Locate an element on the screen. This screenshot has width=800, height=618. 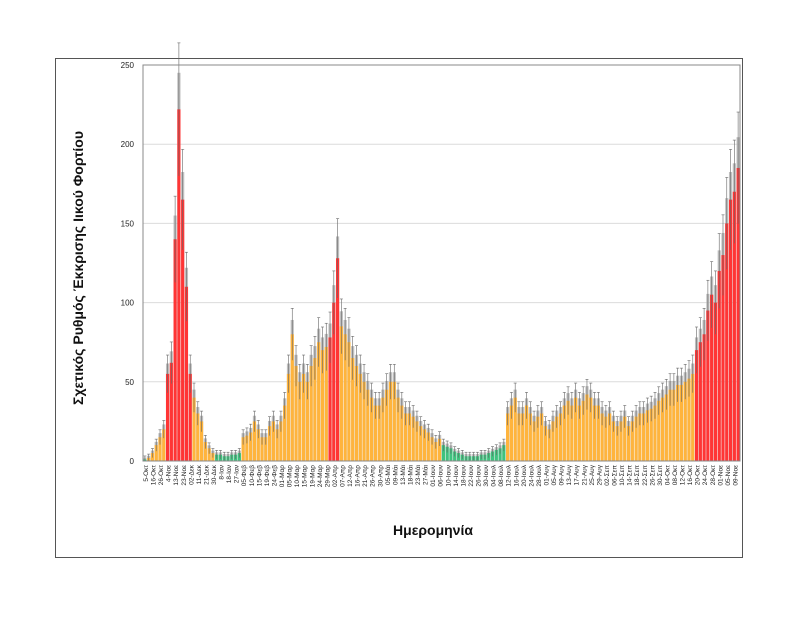
x-tick-label: 23-Νοε is located at coordinates (184, 475).